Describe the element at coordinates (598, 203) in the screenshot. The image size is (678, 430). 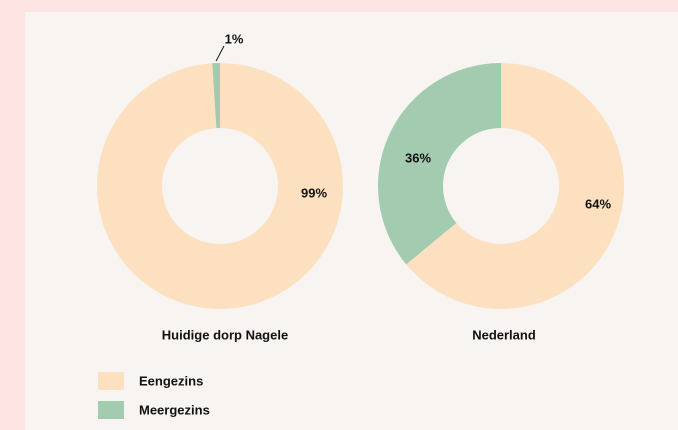
I see `value-label: 64%` at that location.